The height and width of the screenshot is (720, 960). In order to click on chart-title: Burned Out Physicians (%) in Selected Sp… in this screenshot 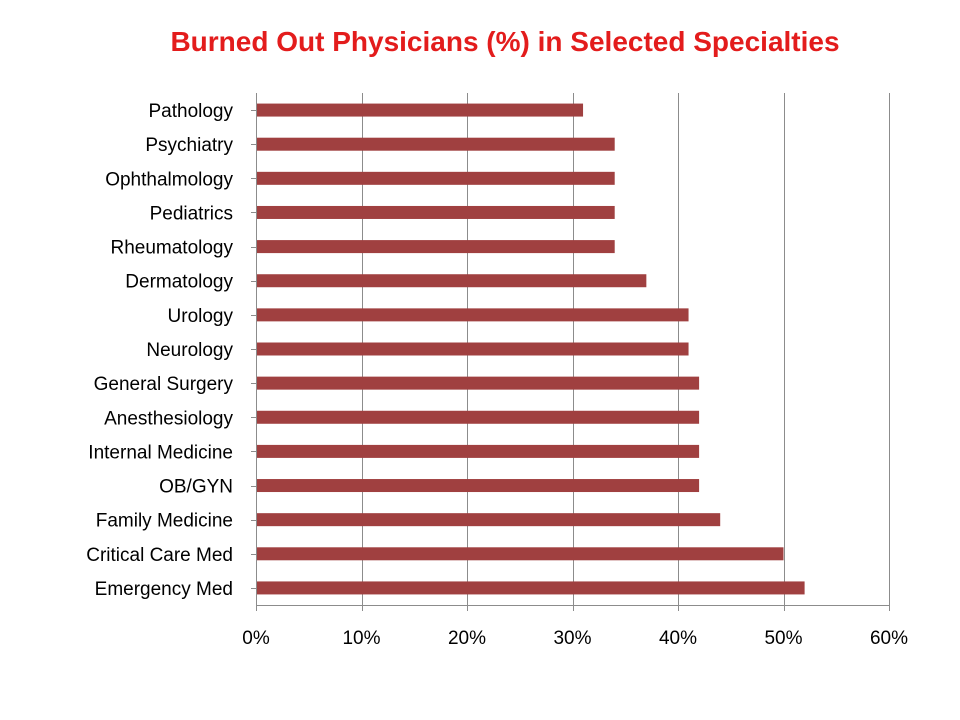, I will do `click(505, 41)`.